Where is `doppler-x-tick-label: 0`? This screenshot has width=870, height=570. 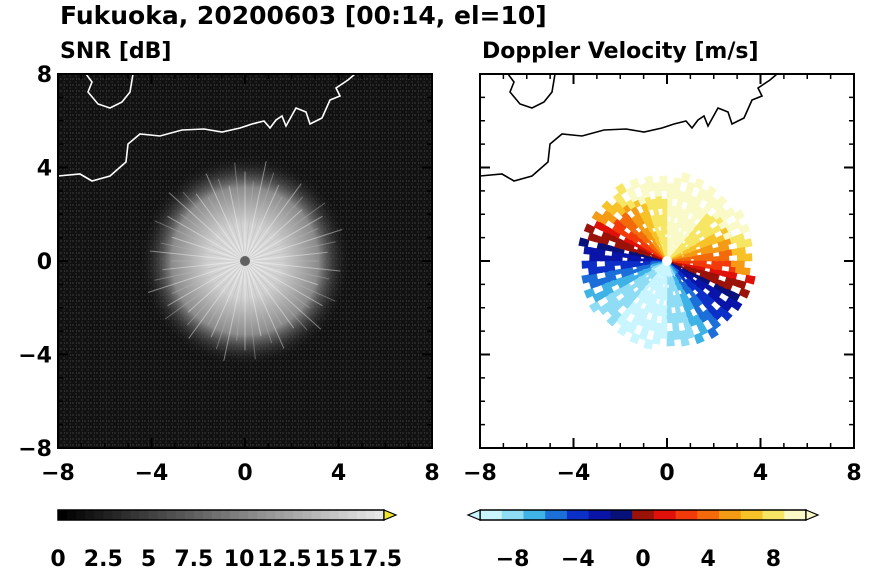 doppler-x-tick-label: 0 is located at coordinates (666, 473).